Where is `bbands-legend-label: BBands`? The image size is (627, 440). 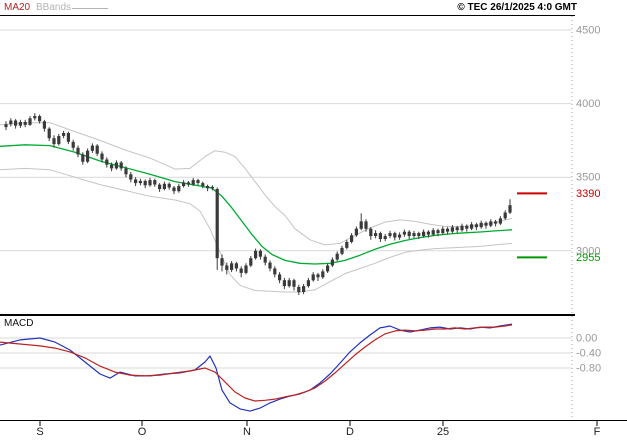 bbands-legend-label: BBands is located at coordinates (54, 7).